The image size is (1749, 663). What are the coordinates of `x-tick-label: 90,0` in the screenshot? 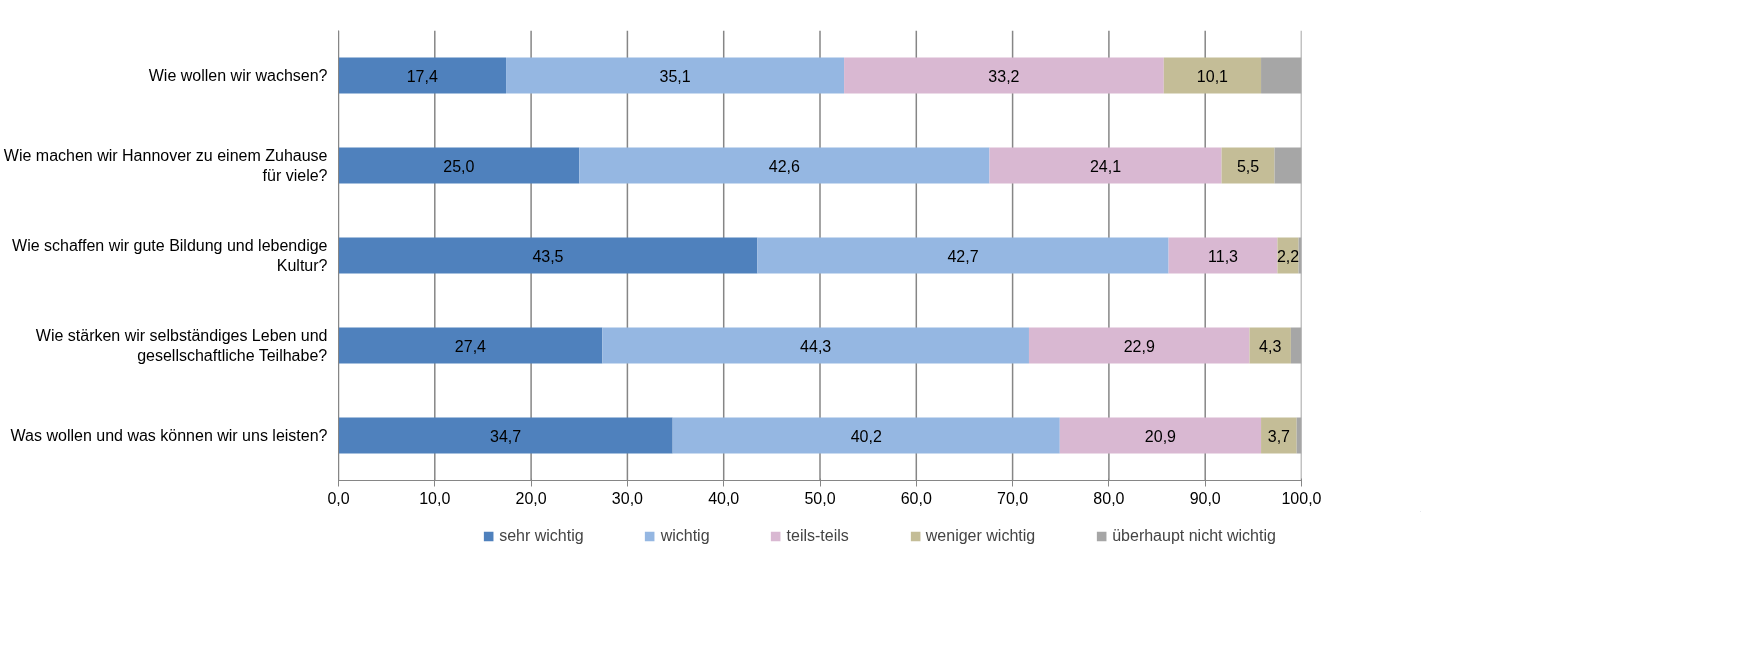 It's located at (1205, 498).